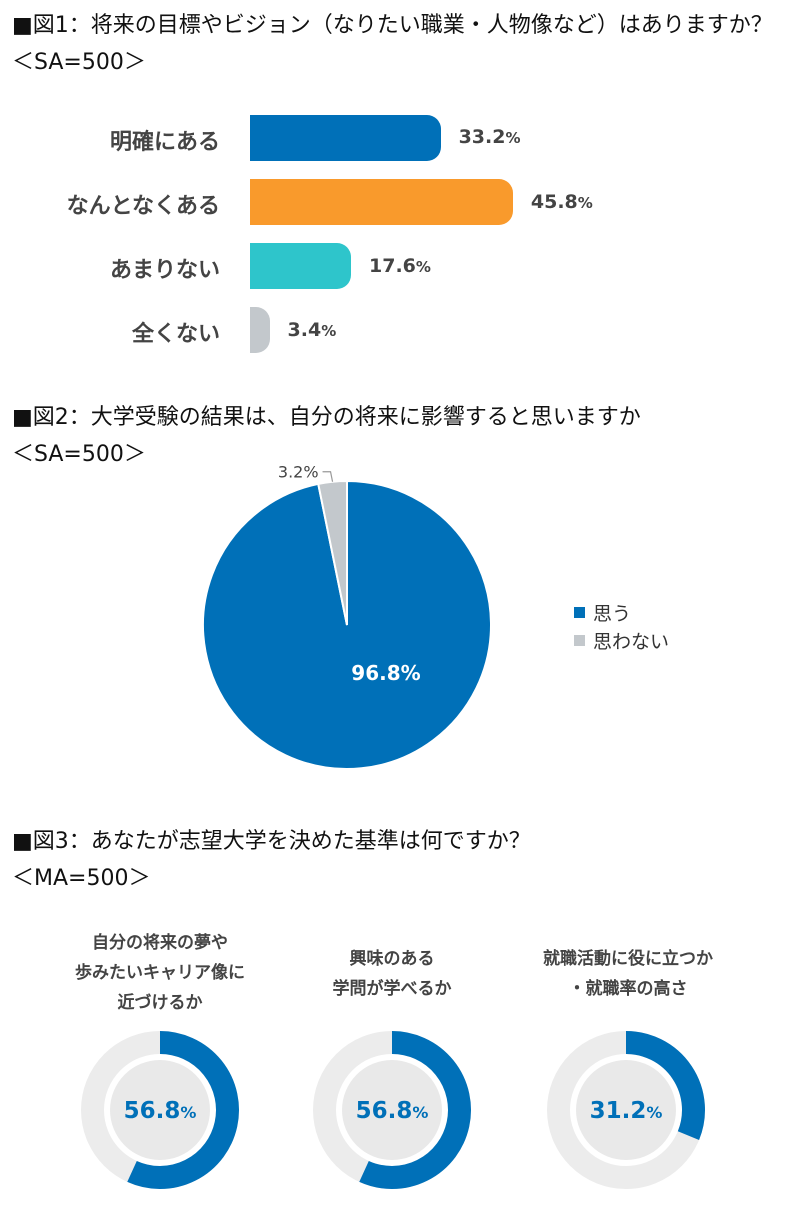 The width and height of the screenshot is (800, 1219). Describe the element at coordinates (628, 974) in the screenshot. I see `donut-caption-2: 就職活動に役に立つか ・就職率の高さ` at that location.